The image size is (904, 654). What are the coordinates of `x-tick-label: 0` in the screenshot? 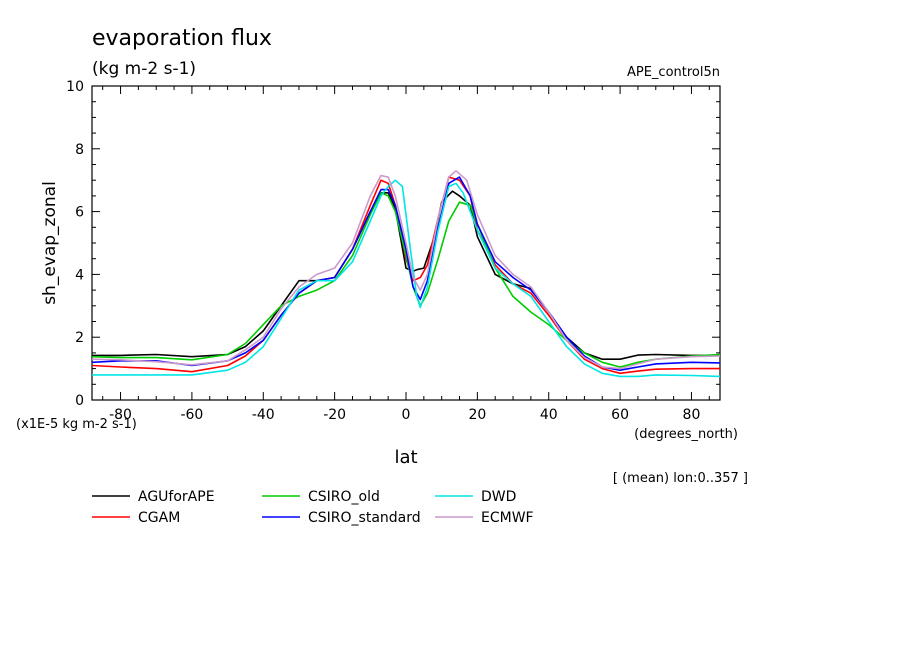 It's located at (406, 415).